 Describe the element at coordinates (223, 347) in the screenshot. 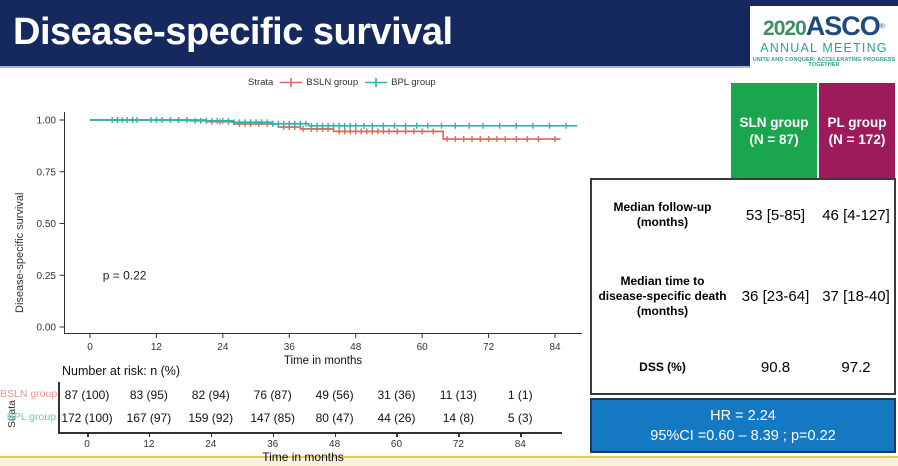

I see `x-tick-label: 24` at that location.